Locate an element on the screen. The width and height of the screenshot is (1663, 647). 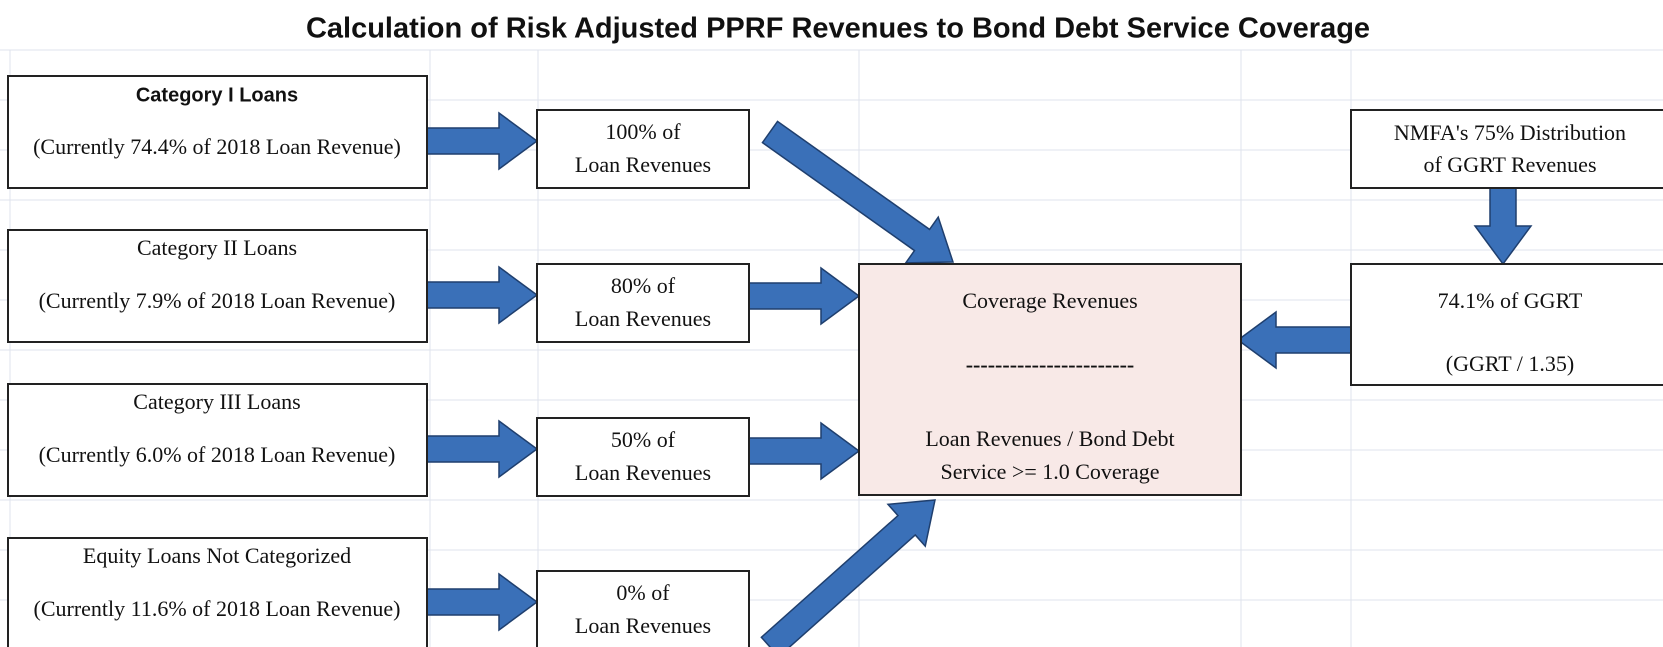
category-note: (Currently 7.9% of 2018 Loan Revenue) is located at coordinates (217, 300).